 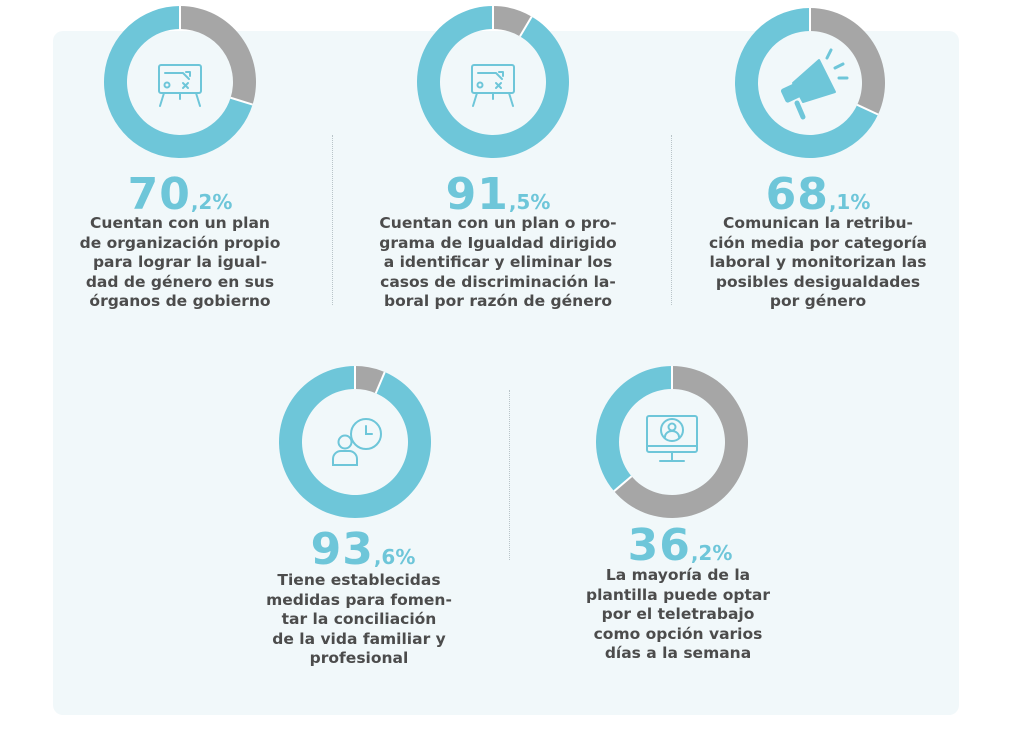 I want to click on percentage-2: 91,5%, so click(x=498, y=195).